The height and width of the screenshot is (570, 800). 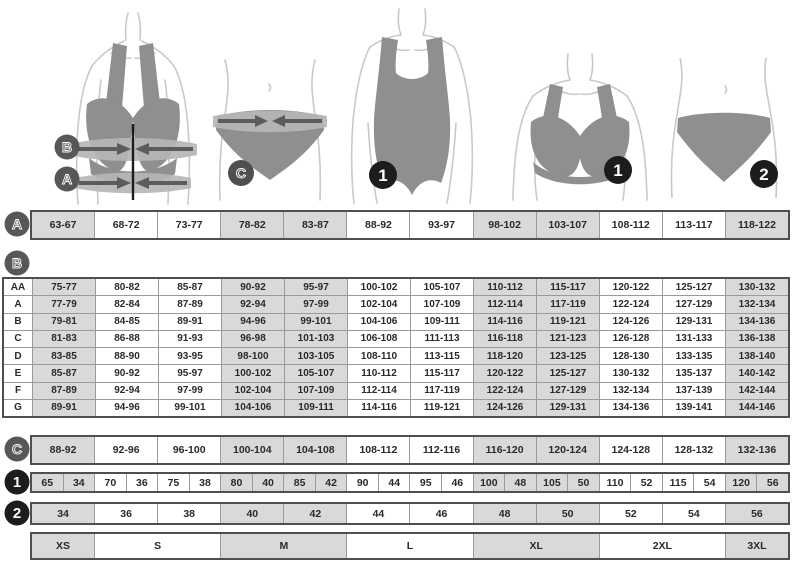 I want to click on row-2-icon: 2, so click(x=17, y=513).